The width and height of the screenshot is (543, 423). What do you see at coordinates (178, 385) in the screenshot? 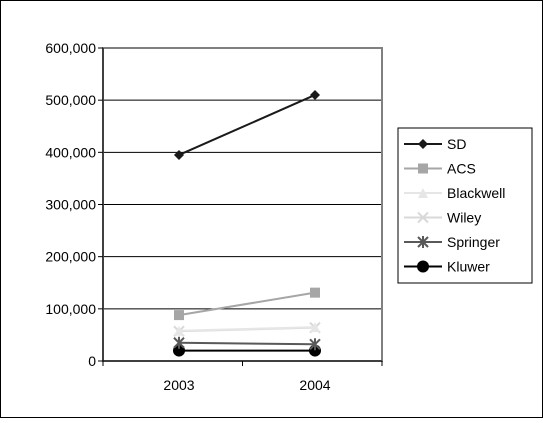
I see `x-tick-label: 2003` at bounding box center [178, 385].